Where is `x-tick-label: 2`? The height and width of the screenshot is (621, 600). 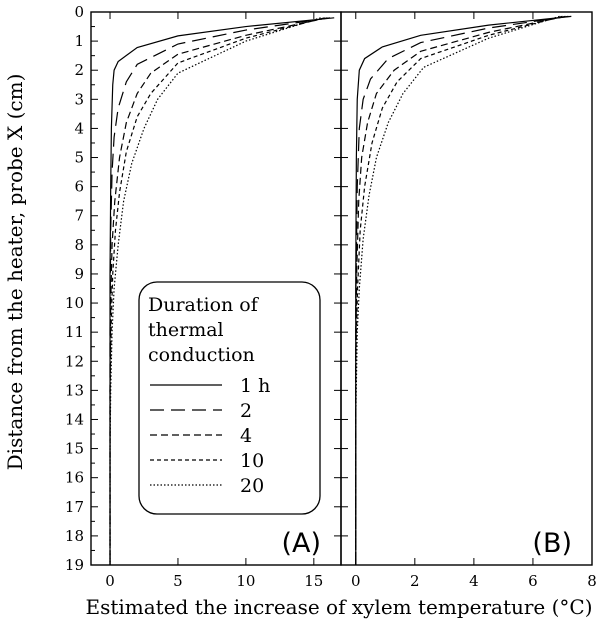 x-tick-label: 2 is located at coordinates (415, 581).